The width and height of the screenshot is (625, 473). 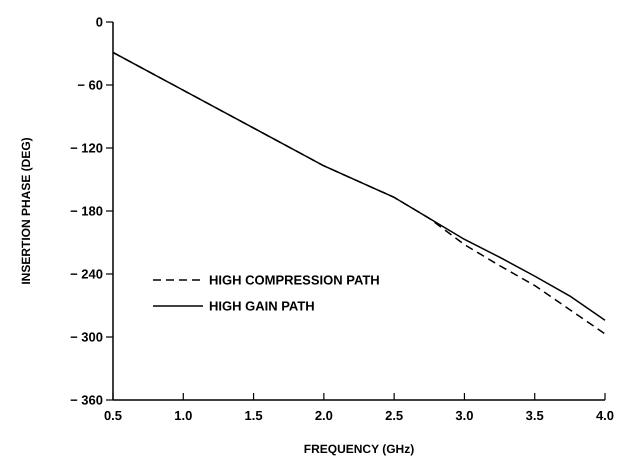 What do you see at coordinates (86, 400) in the screenshot?
I see `y-tick-label: − 360` at bounding box center [86, 400].